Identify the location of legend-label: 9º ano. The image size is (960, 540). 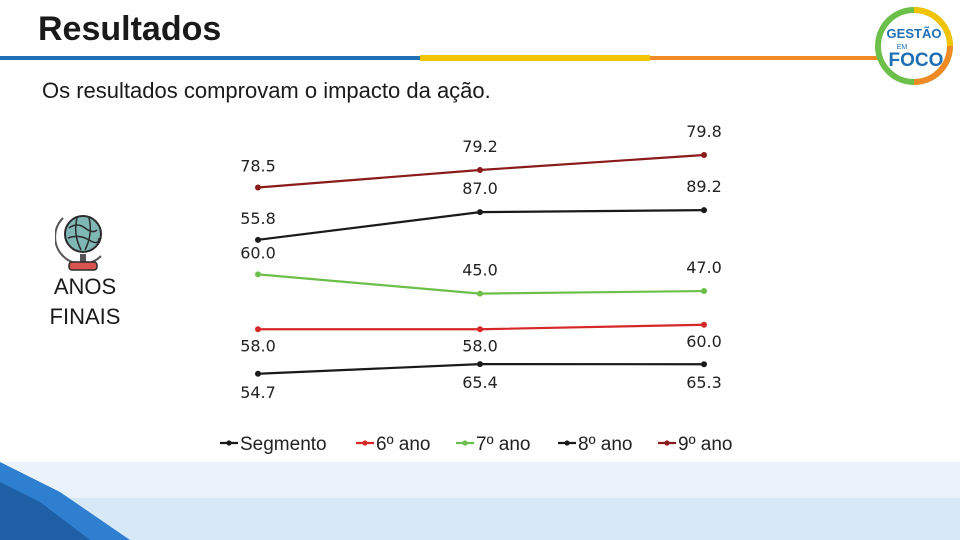
(705, 444).